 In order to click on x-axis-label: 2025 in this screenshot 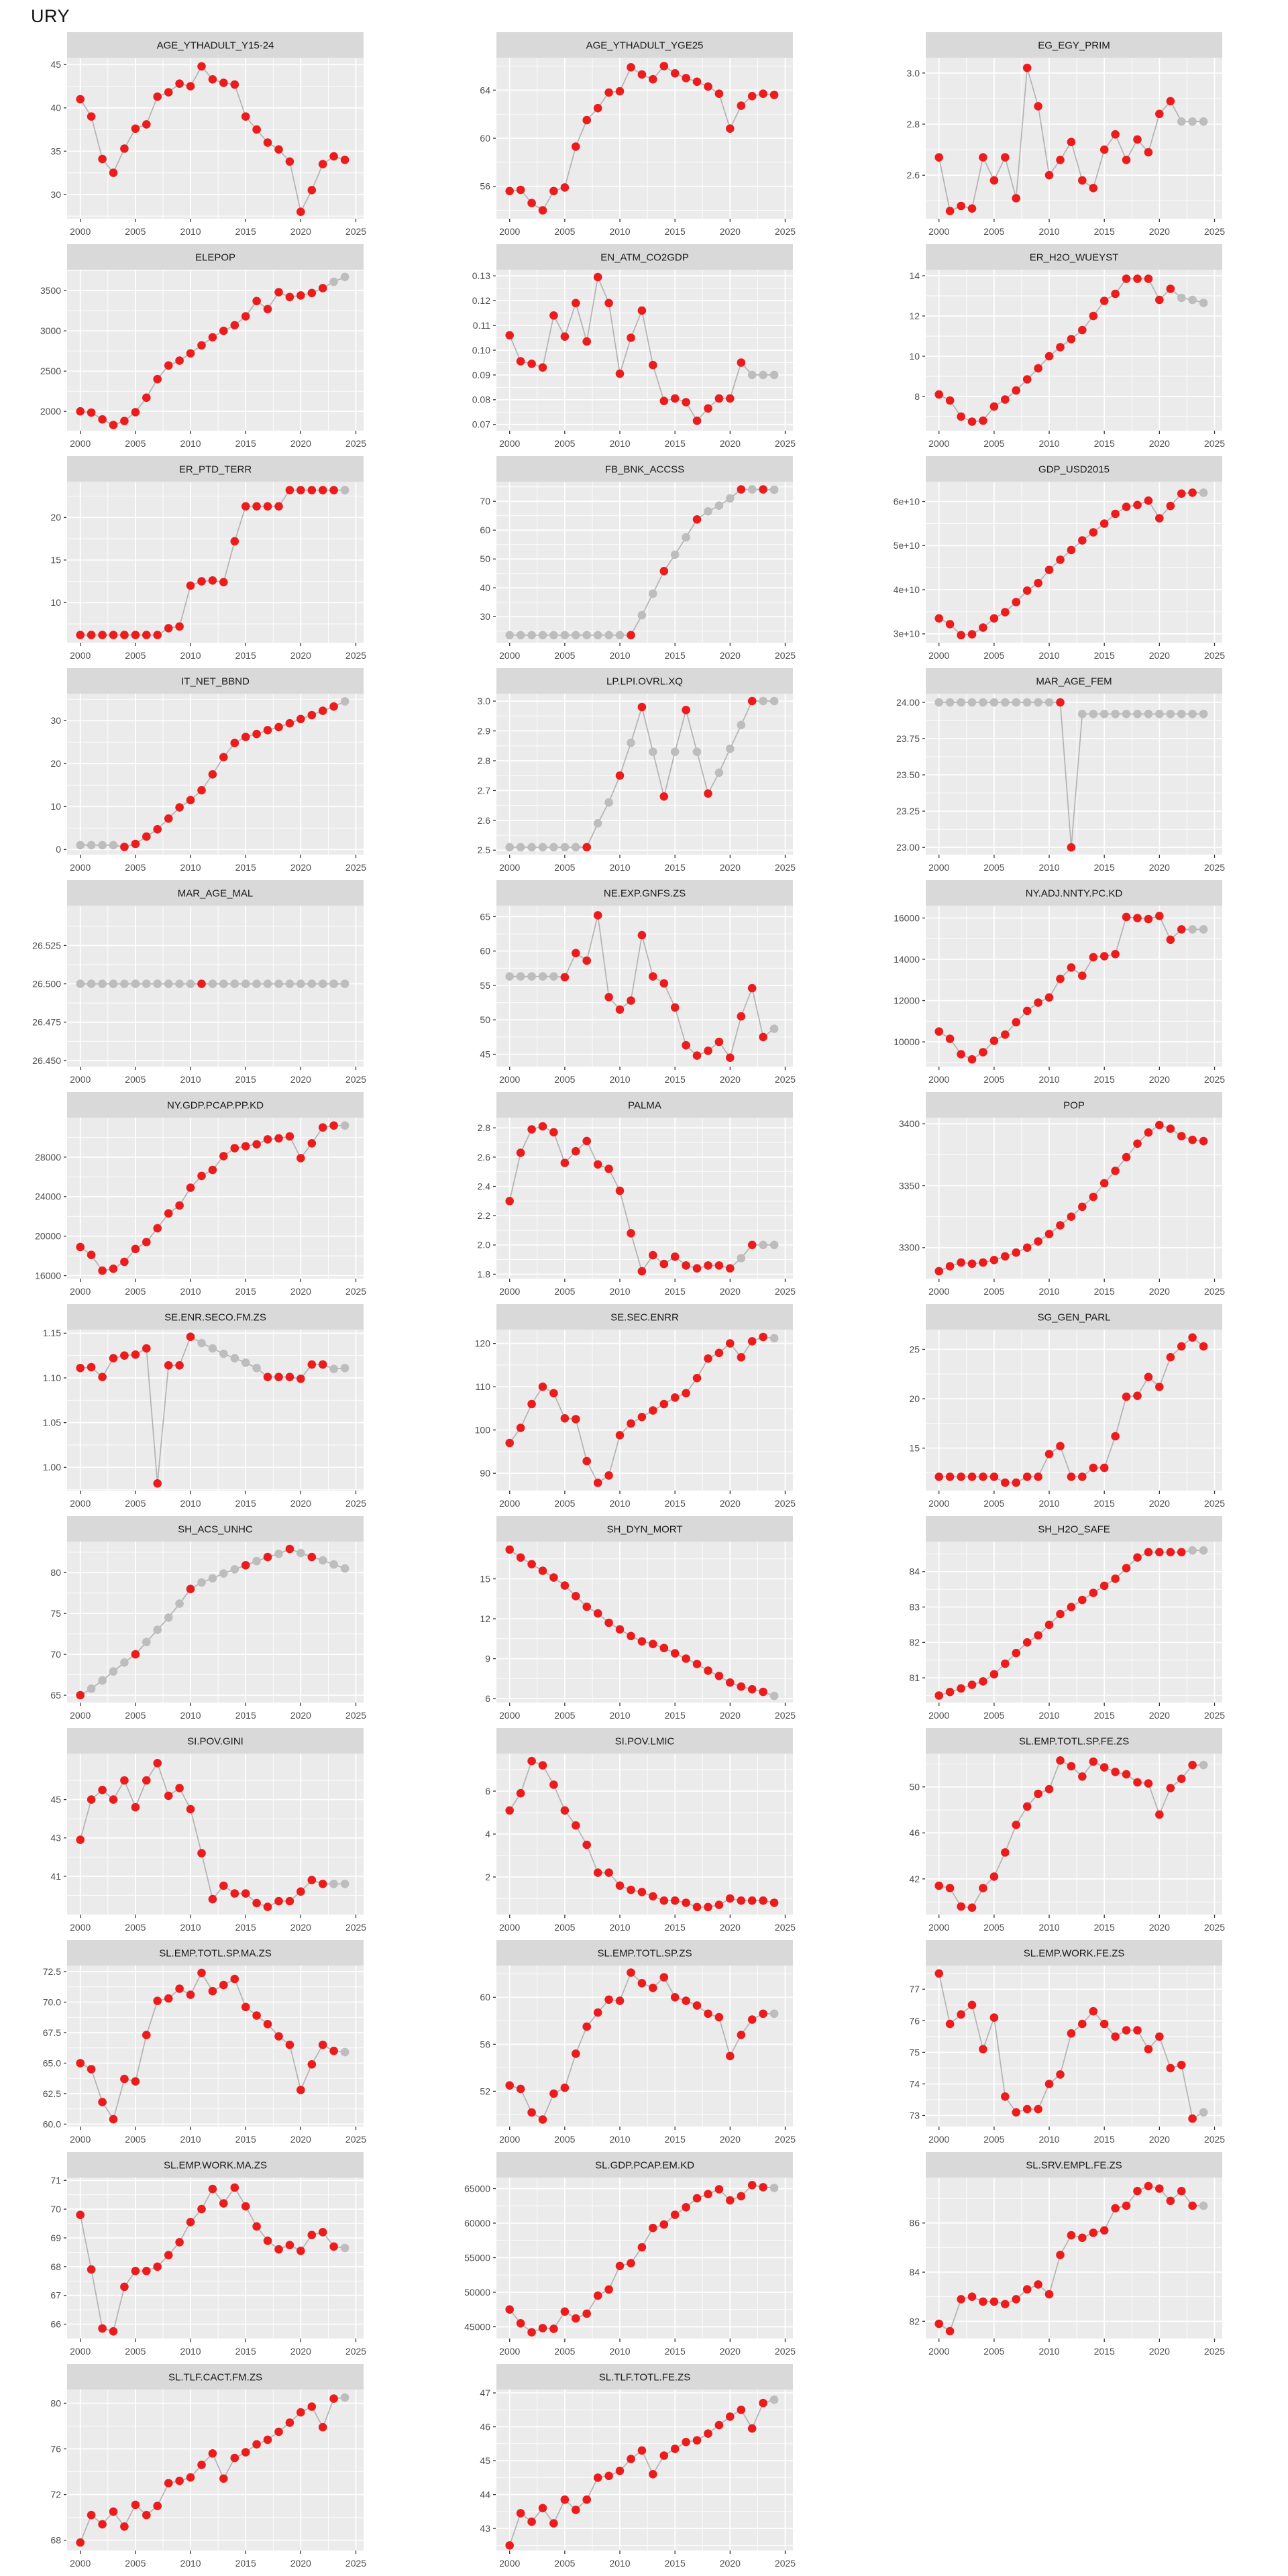, I will do `click(785, 867)`.